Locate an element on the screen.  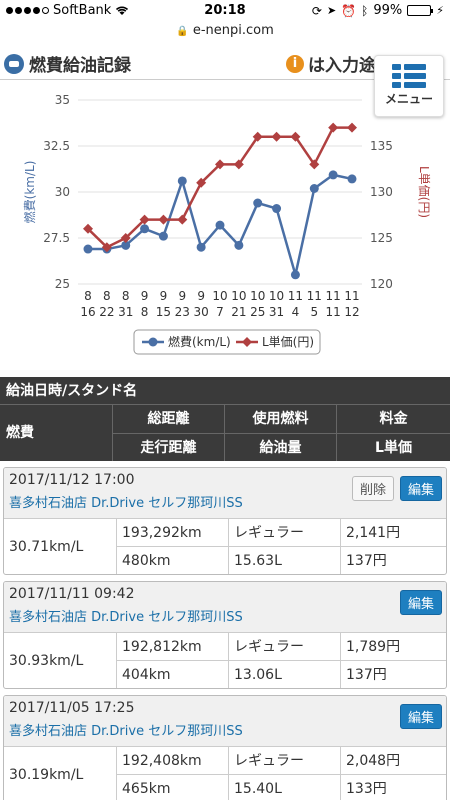
menu-label: メニュー is located at coordinates (408, 99).